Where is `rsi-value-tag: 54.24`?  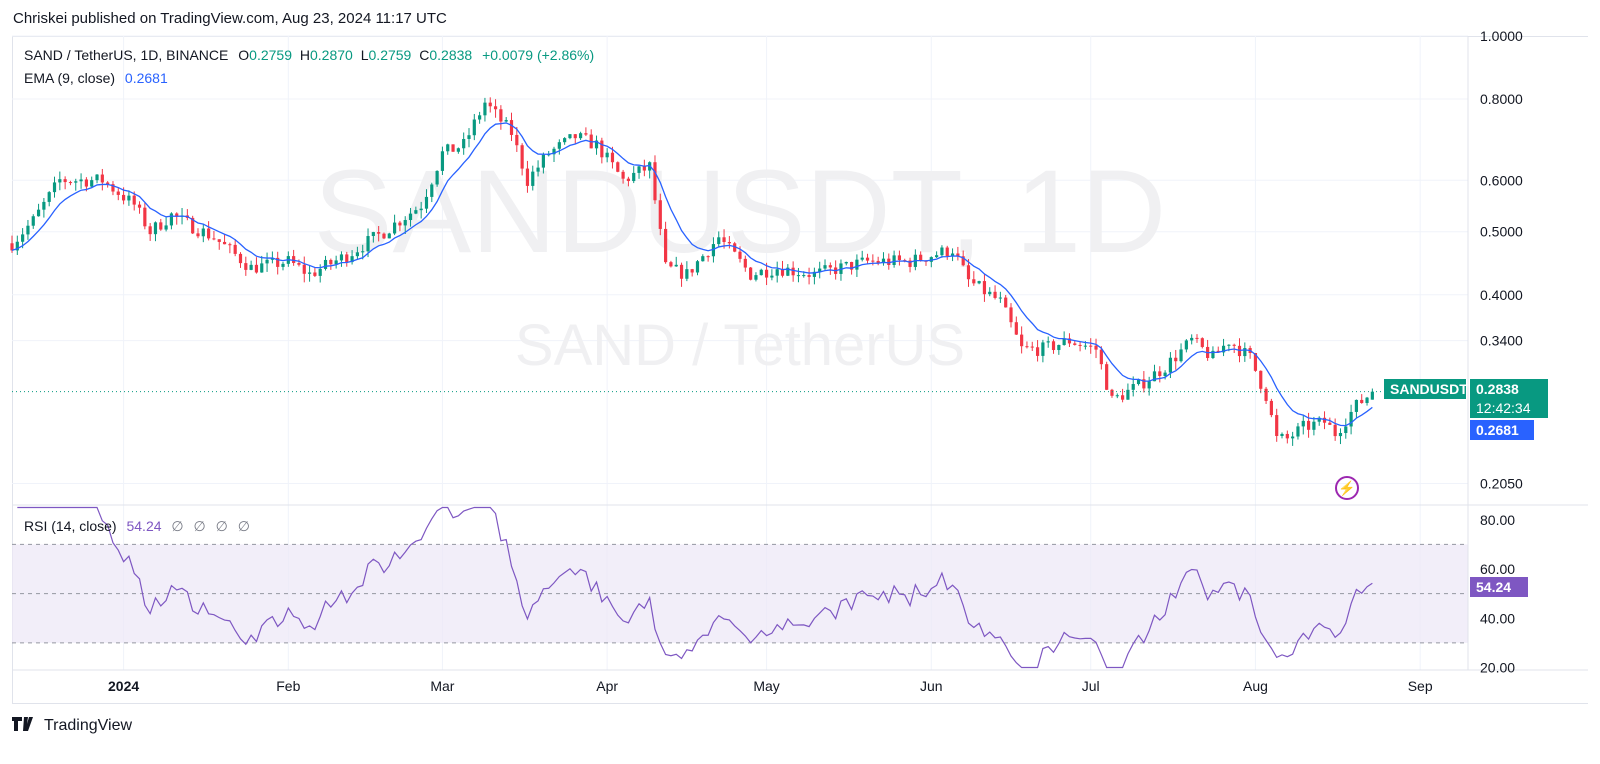
rsi-value-tag: 54.24 is located at coordinates (1499, 587).